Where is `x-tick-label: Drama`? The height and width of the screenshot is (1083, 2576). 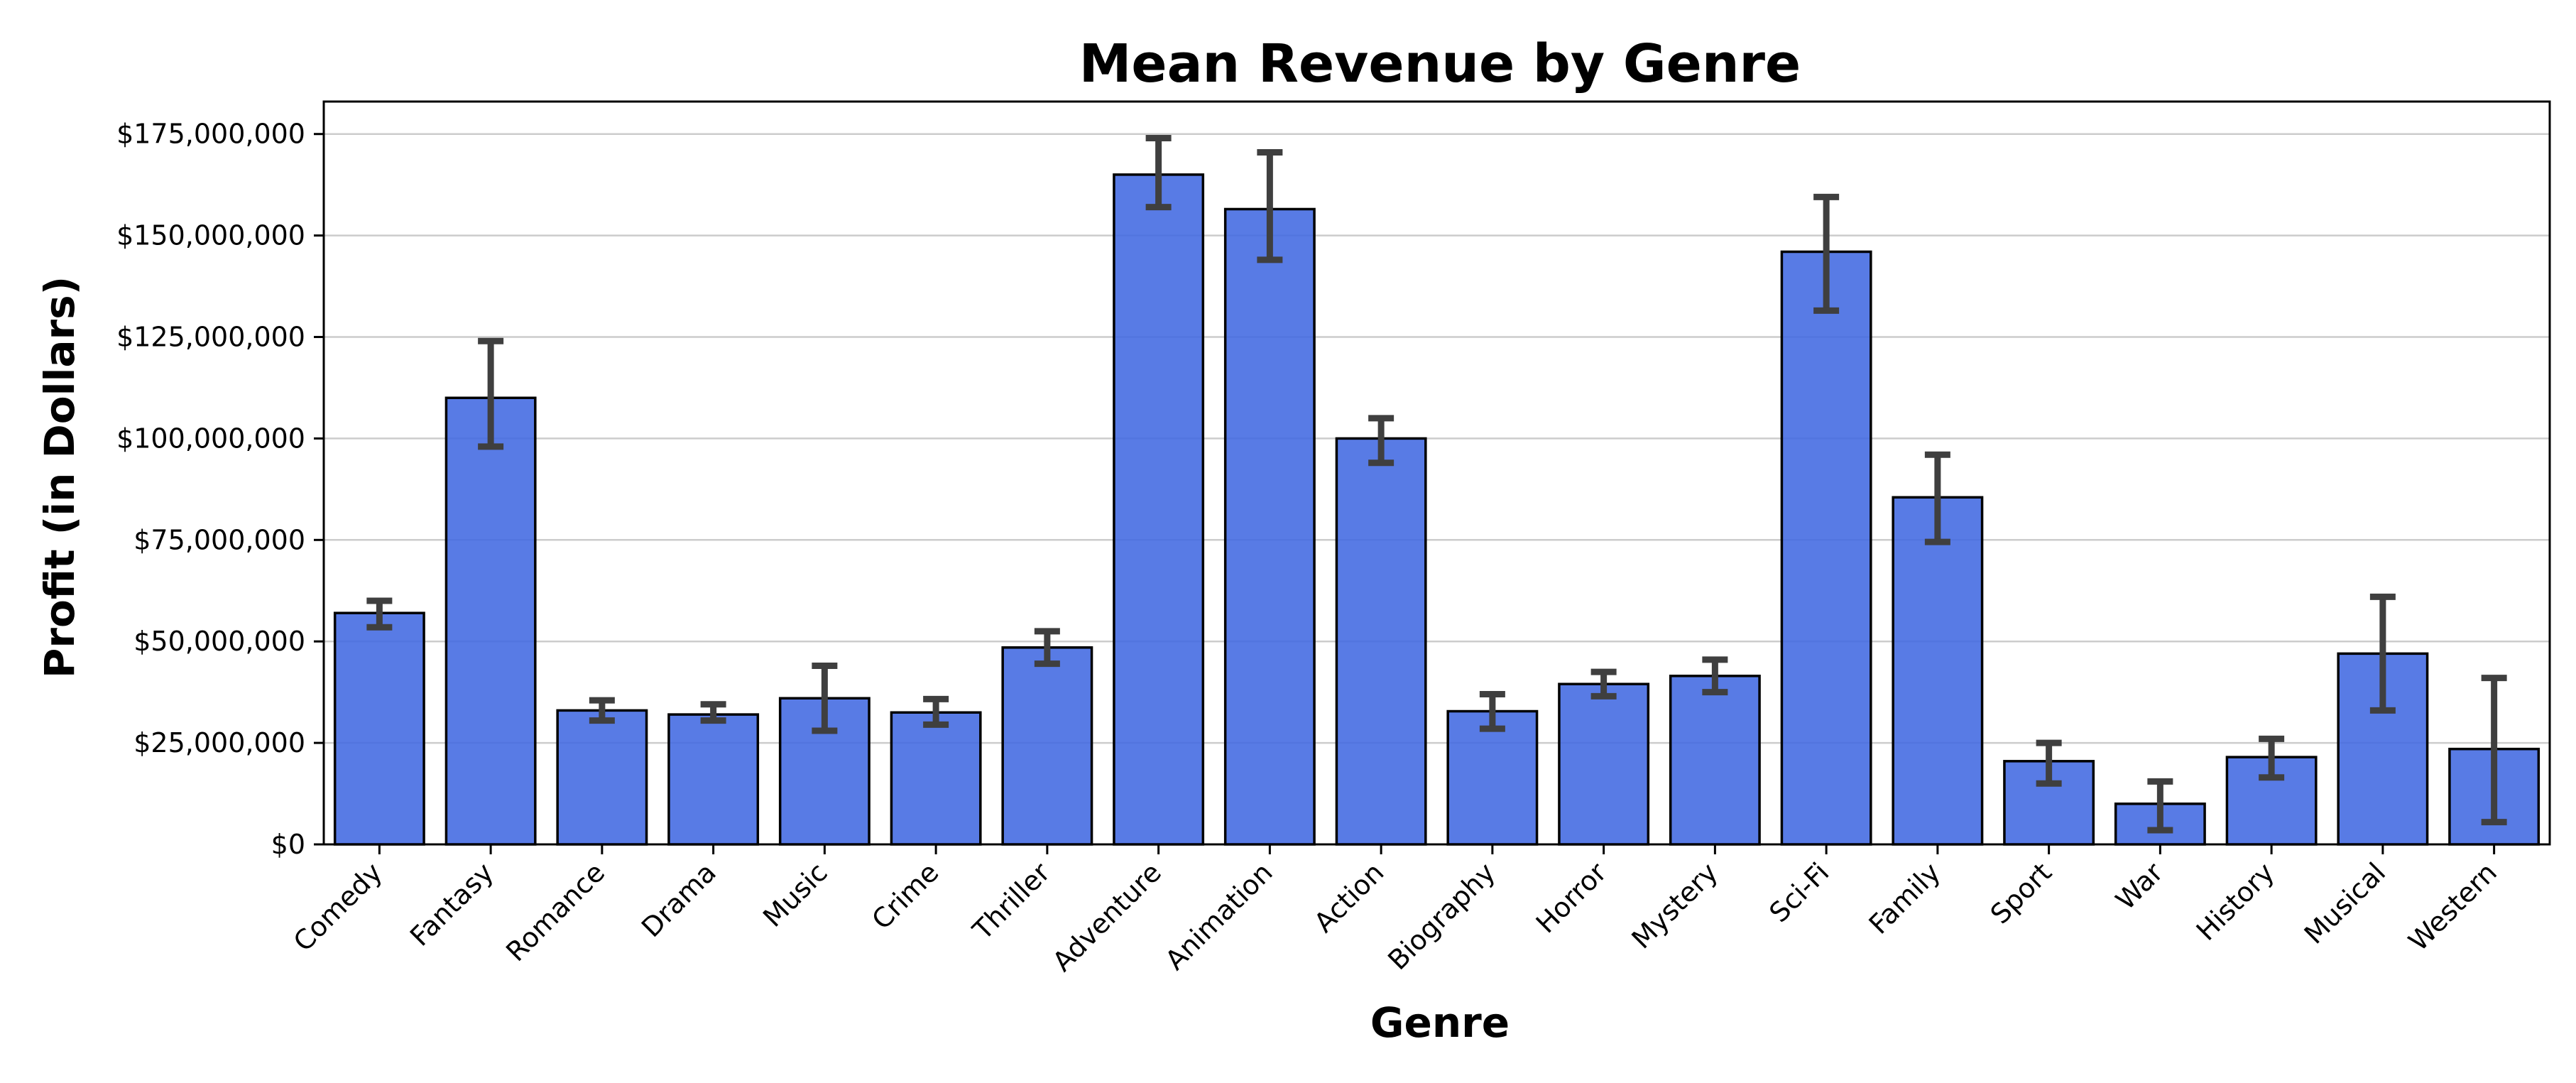 x-tick-label: Drama is located at coordinates (678, 899).